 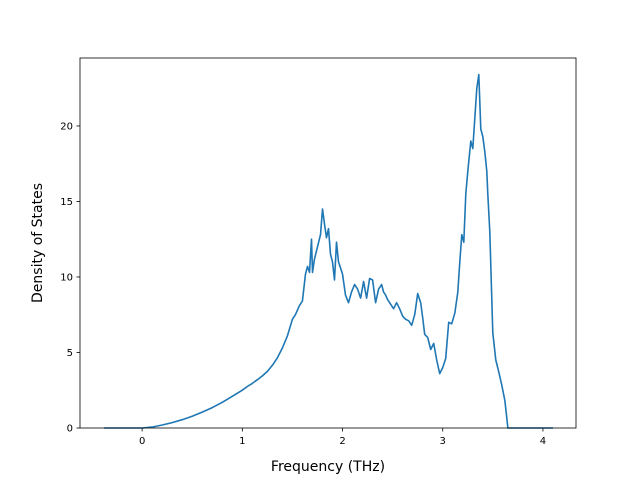 I want to click on x-tick-label: 4, so click(x=543, y=441).